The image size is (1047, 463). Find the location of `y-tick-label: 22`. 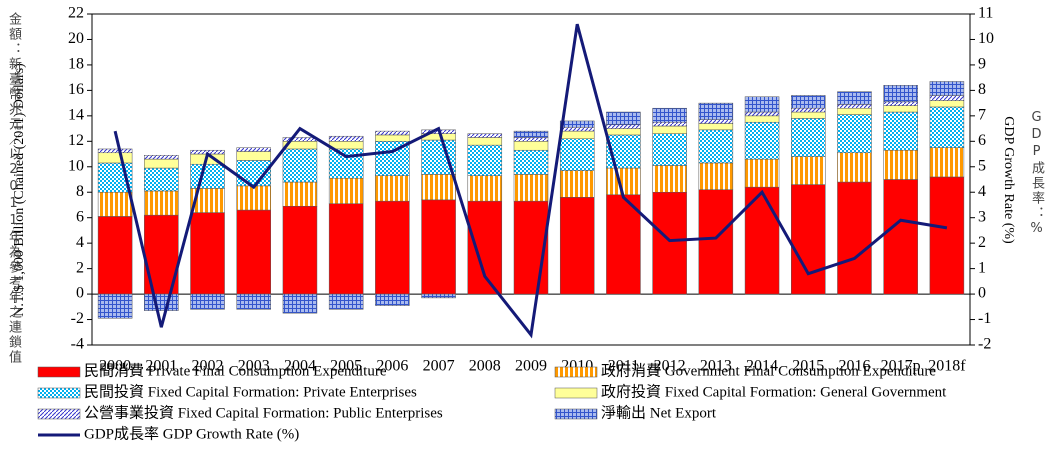

y-tick-label: 22 is located at coordinates (76, 13).